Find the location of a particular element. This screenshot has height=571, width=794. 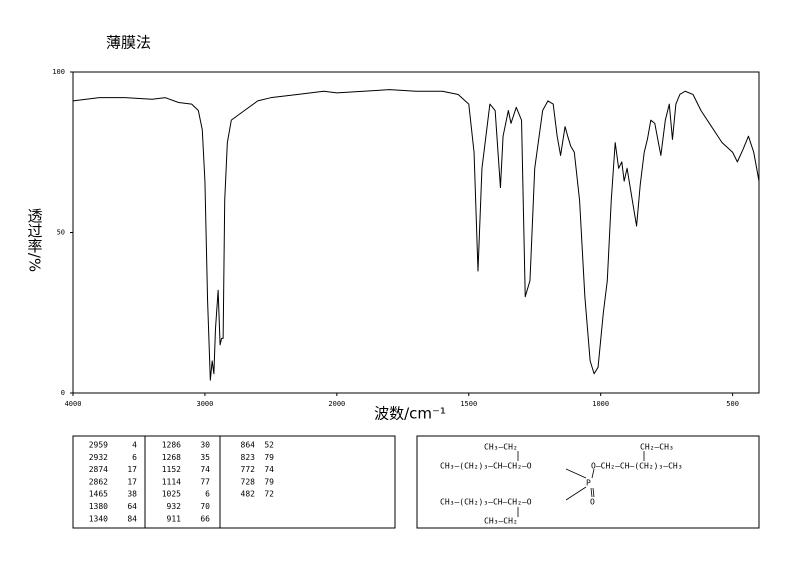

peak-cell: 1380 is located at coordinates (98, 506).